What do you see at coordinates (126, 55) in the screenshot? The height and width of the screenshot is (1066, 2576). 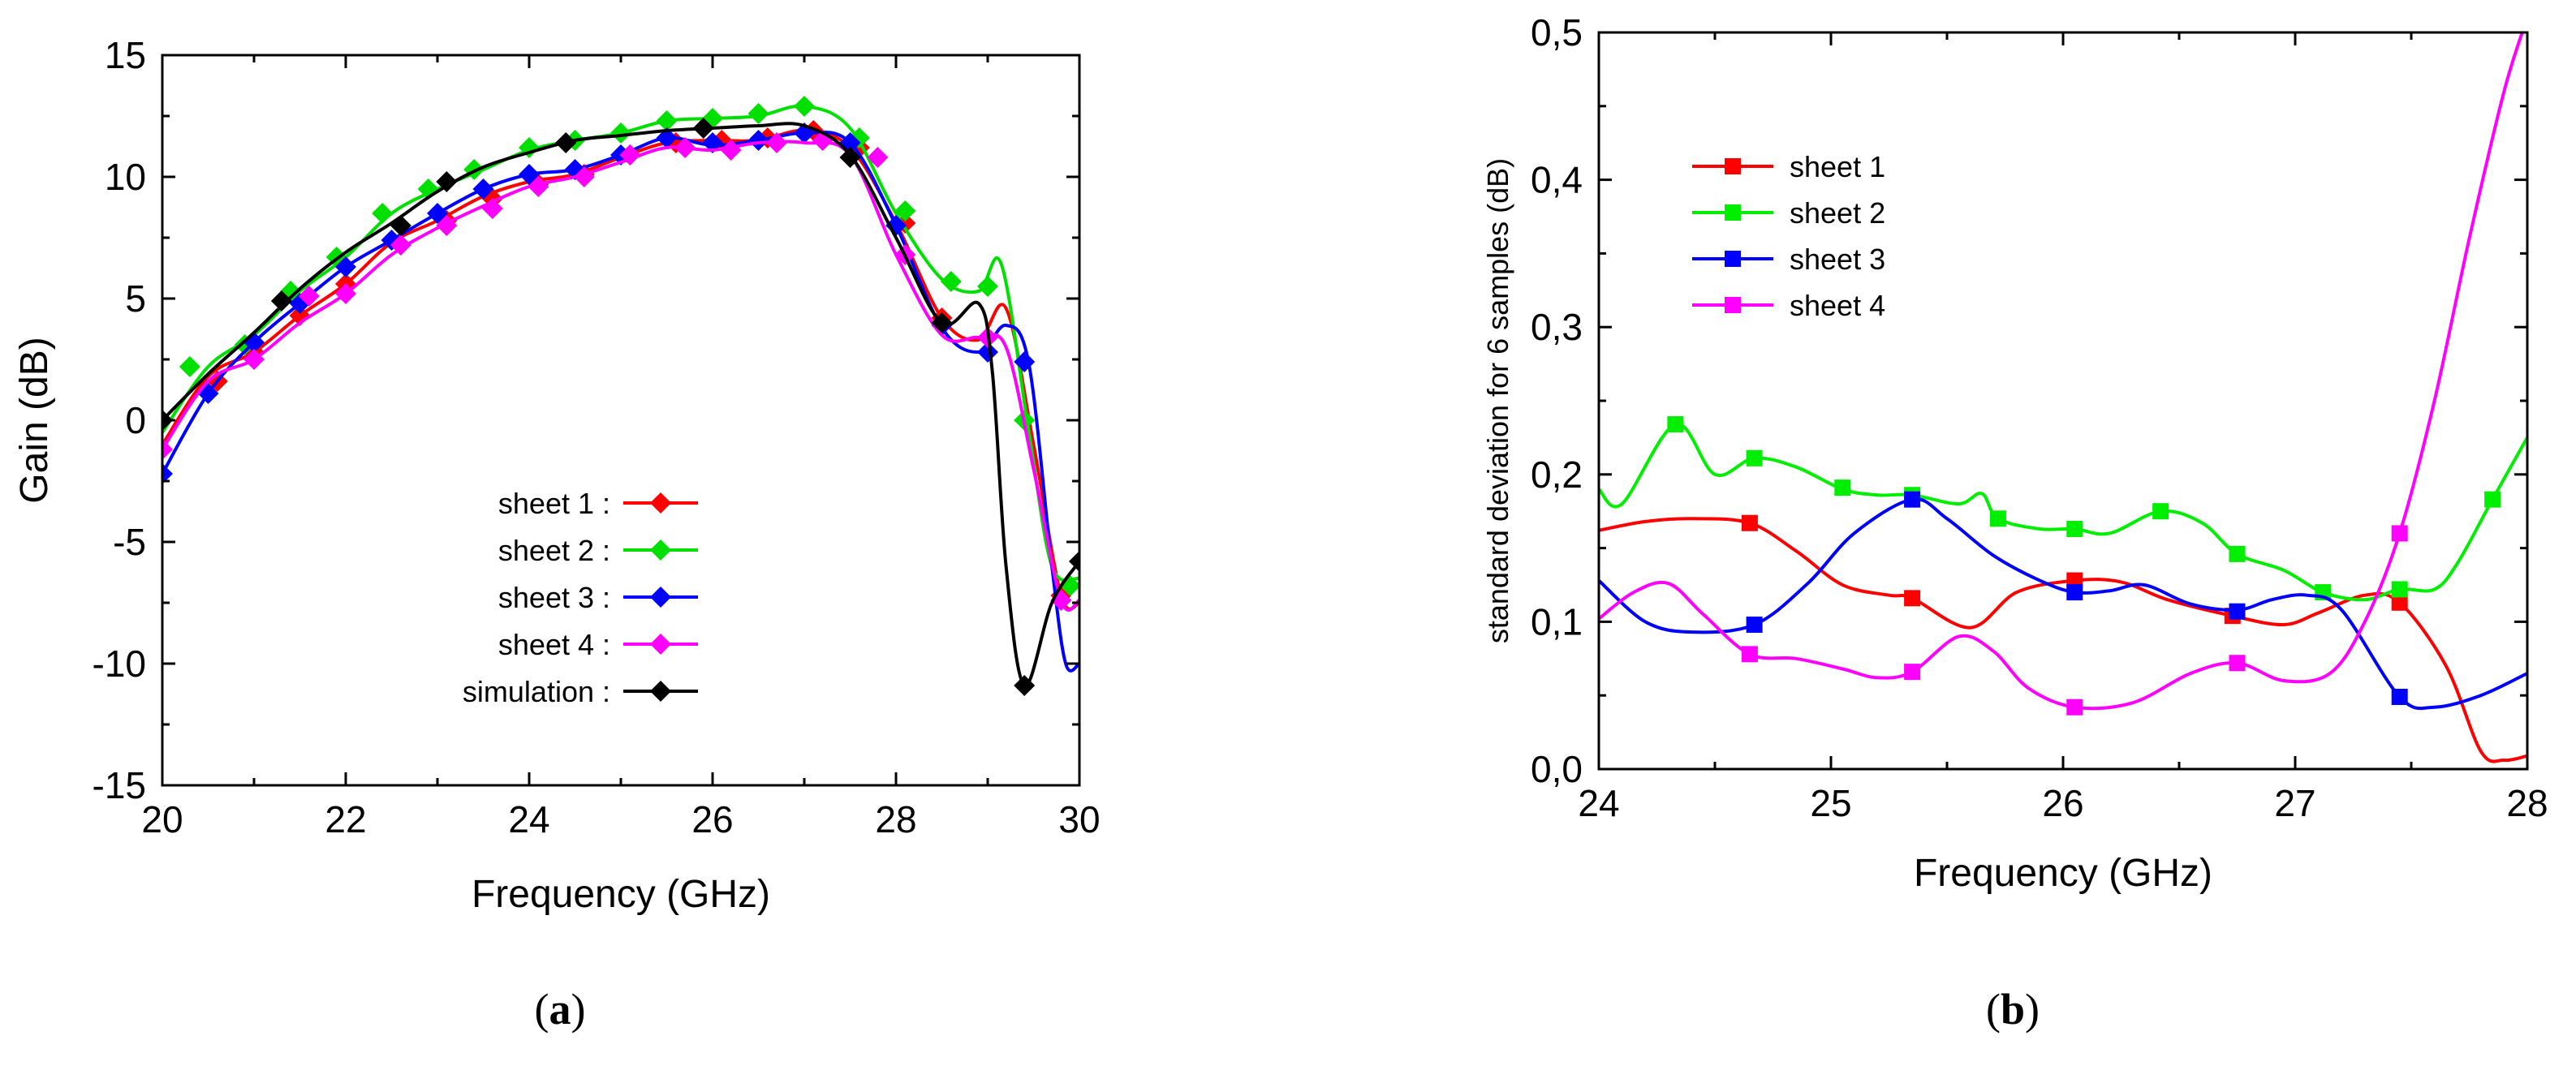 I see `y-tick-label: 15` at bounding box center [126, 55].